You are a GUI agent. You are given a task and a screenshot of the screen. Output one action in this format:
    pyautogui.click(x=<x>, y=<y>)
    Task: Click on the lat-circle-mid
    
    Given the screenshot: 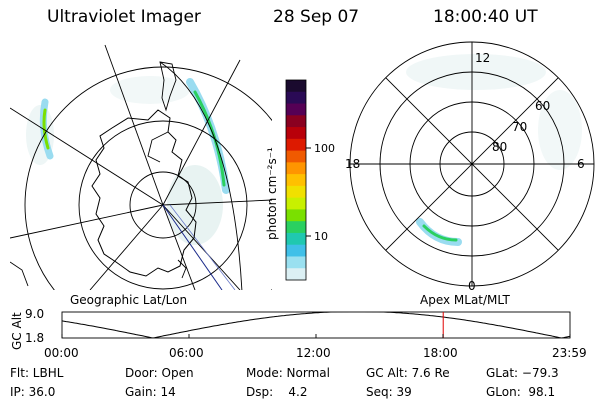 What is the action you would take?
    pyautogui.click(x=163, y=205)
    